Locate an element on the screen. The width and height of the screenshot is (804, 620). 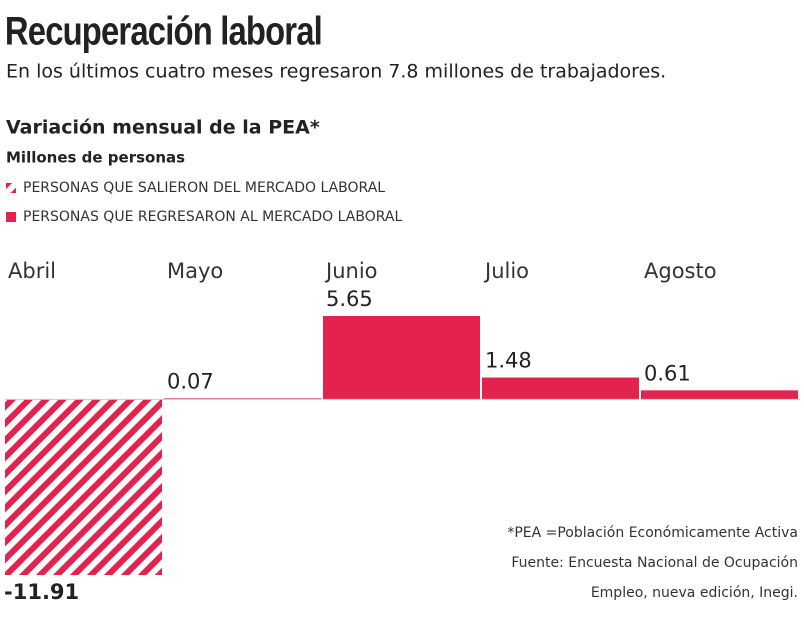
x-tick-label: Abril is located at coordinates (32, 271).